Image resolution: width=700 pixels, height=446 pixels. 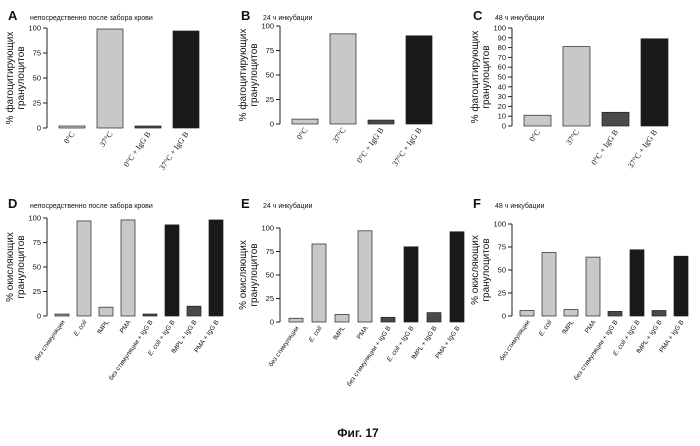 I want to click on panel-b-ytick-label: 25, so click(x=270, y=99).